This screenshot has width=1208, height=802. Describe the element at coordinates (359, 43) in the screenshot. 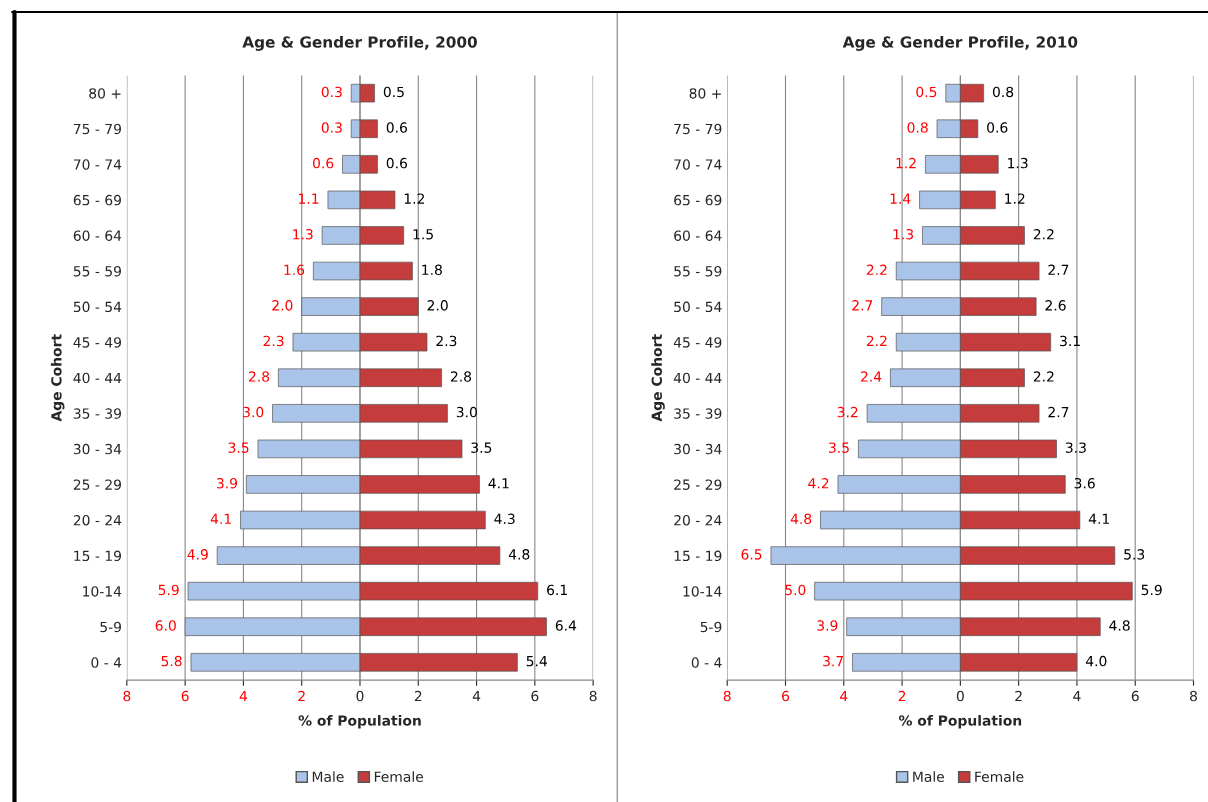

I see `chart-title: Age & Gender Profile, 2000` at that location.